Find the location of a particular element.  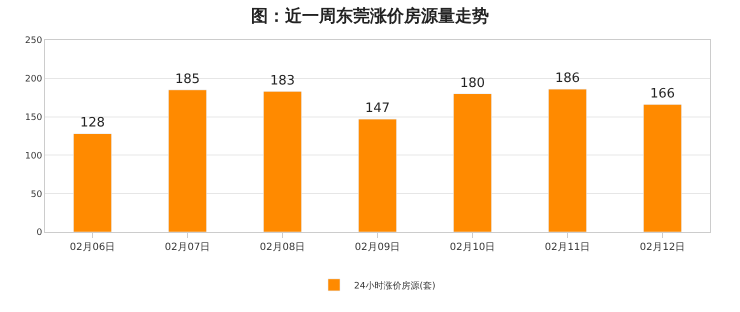

y-tick-label: 0 is located at coordinates (39, 233).